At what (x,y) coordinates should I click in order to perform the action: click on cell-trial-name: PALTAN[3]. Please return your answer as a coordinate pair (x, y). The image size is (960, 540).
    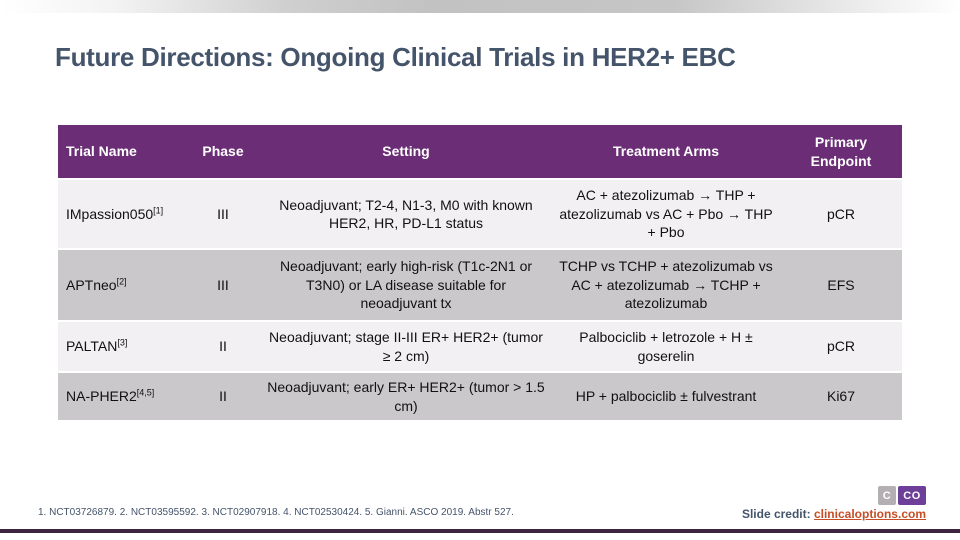
    Looking at the image, I should click on (122, 346).